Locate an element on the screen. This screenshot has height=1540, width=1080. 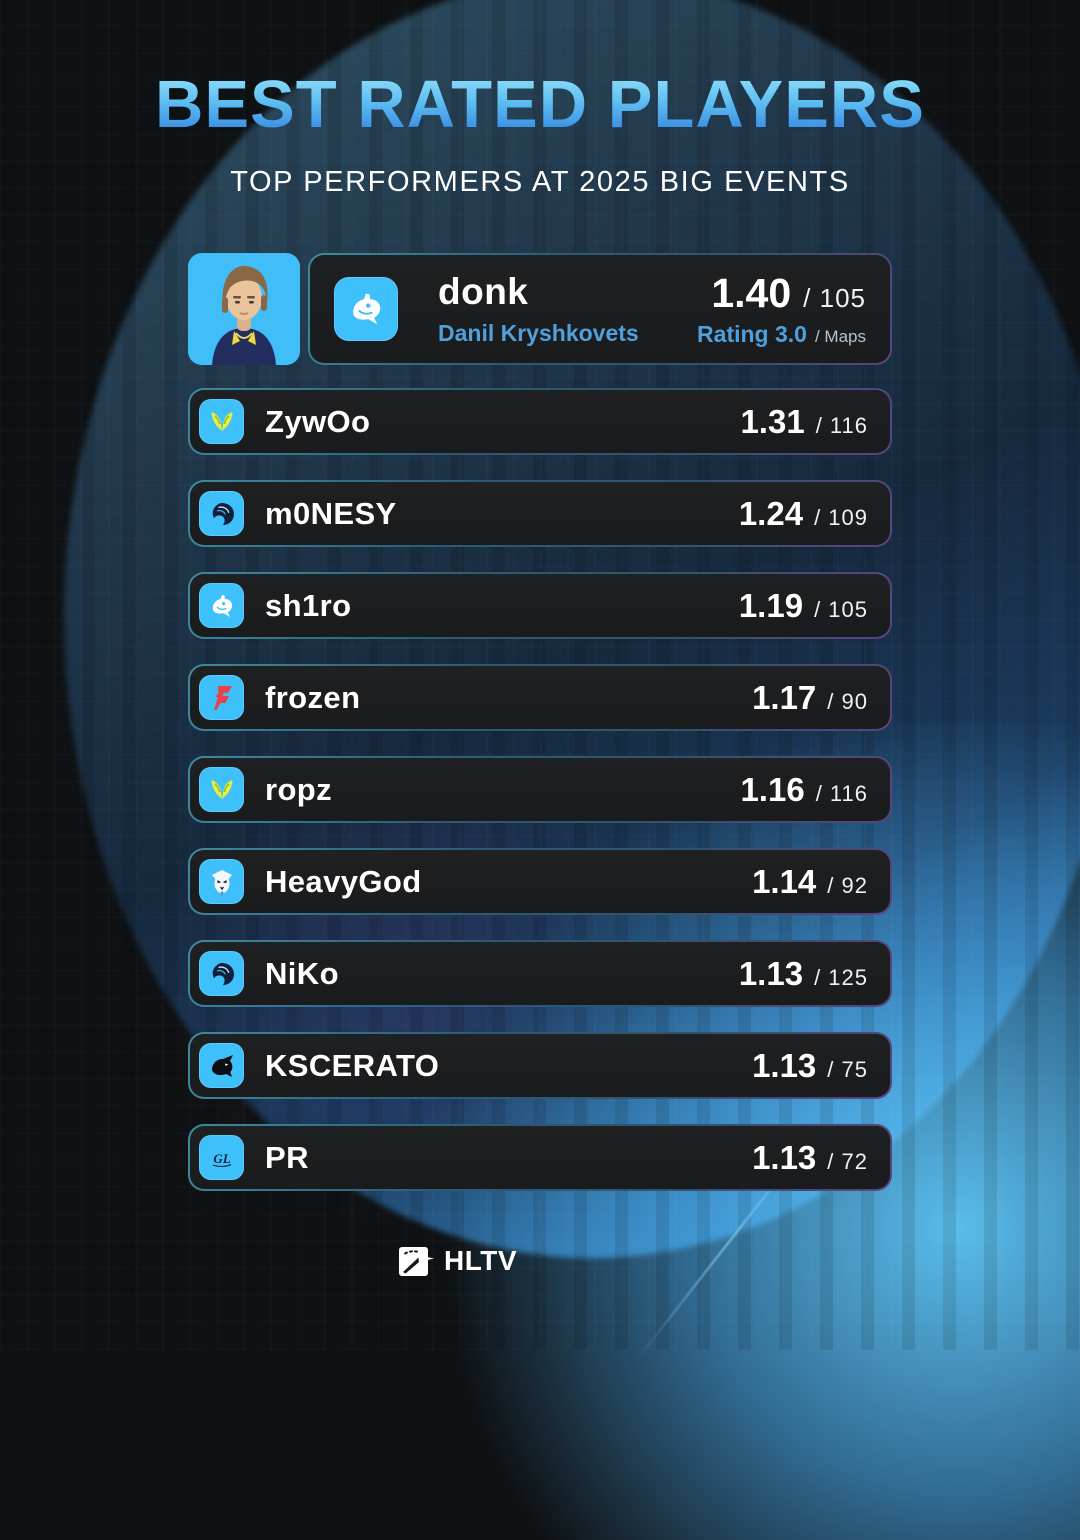
player-row: m0NESY 1.24 / 109 is located at coordinates (540, 513).